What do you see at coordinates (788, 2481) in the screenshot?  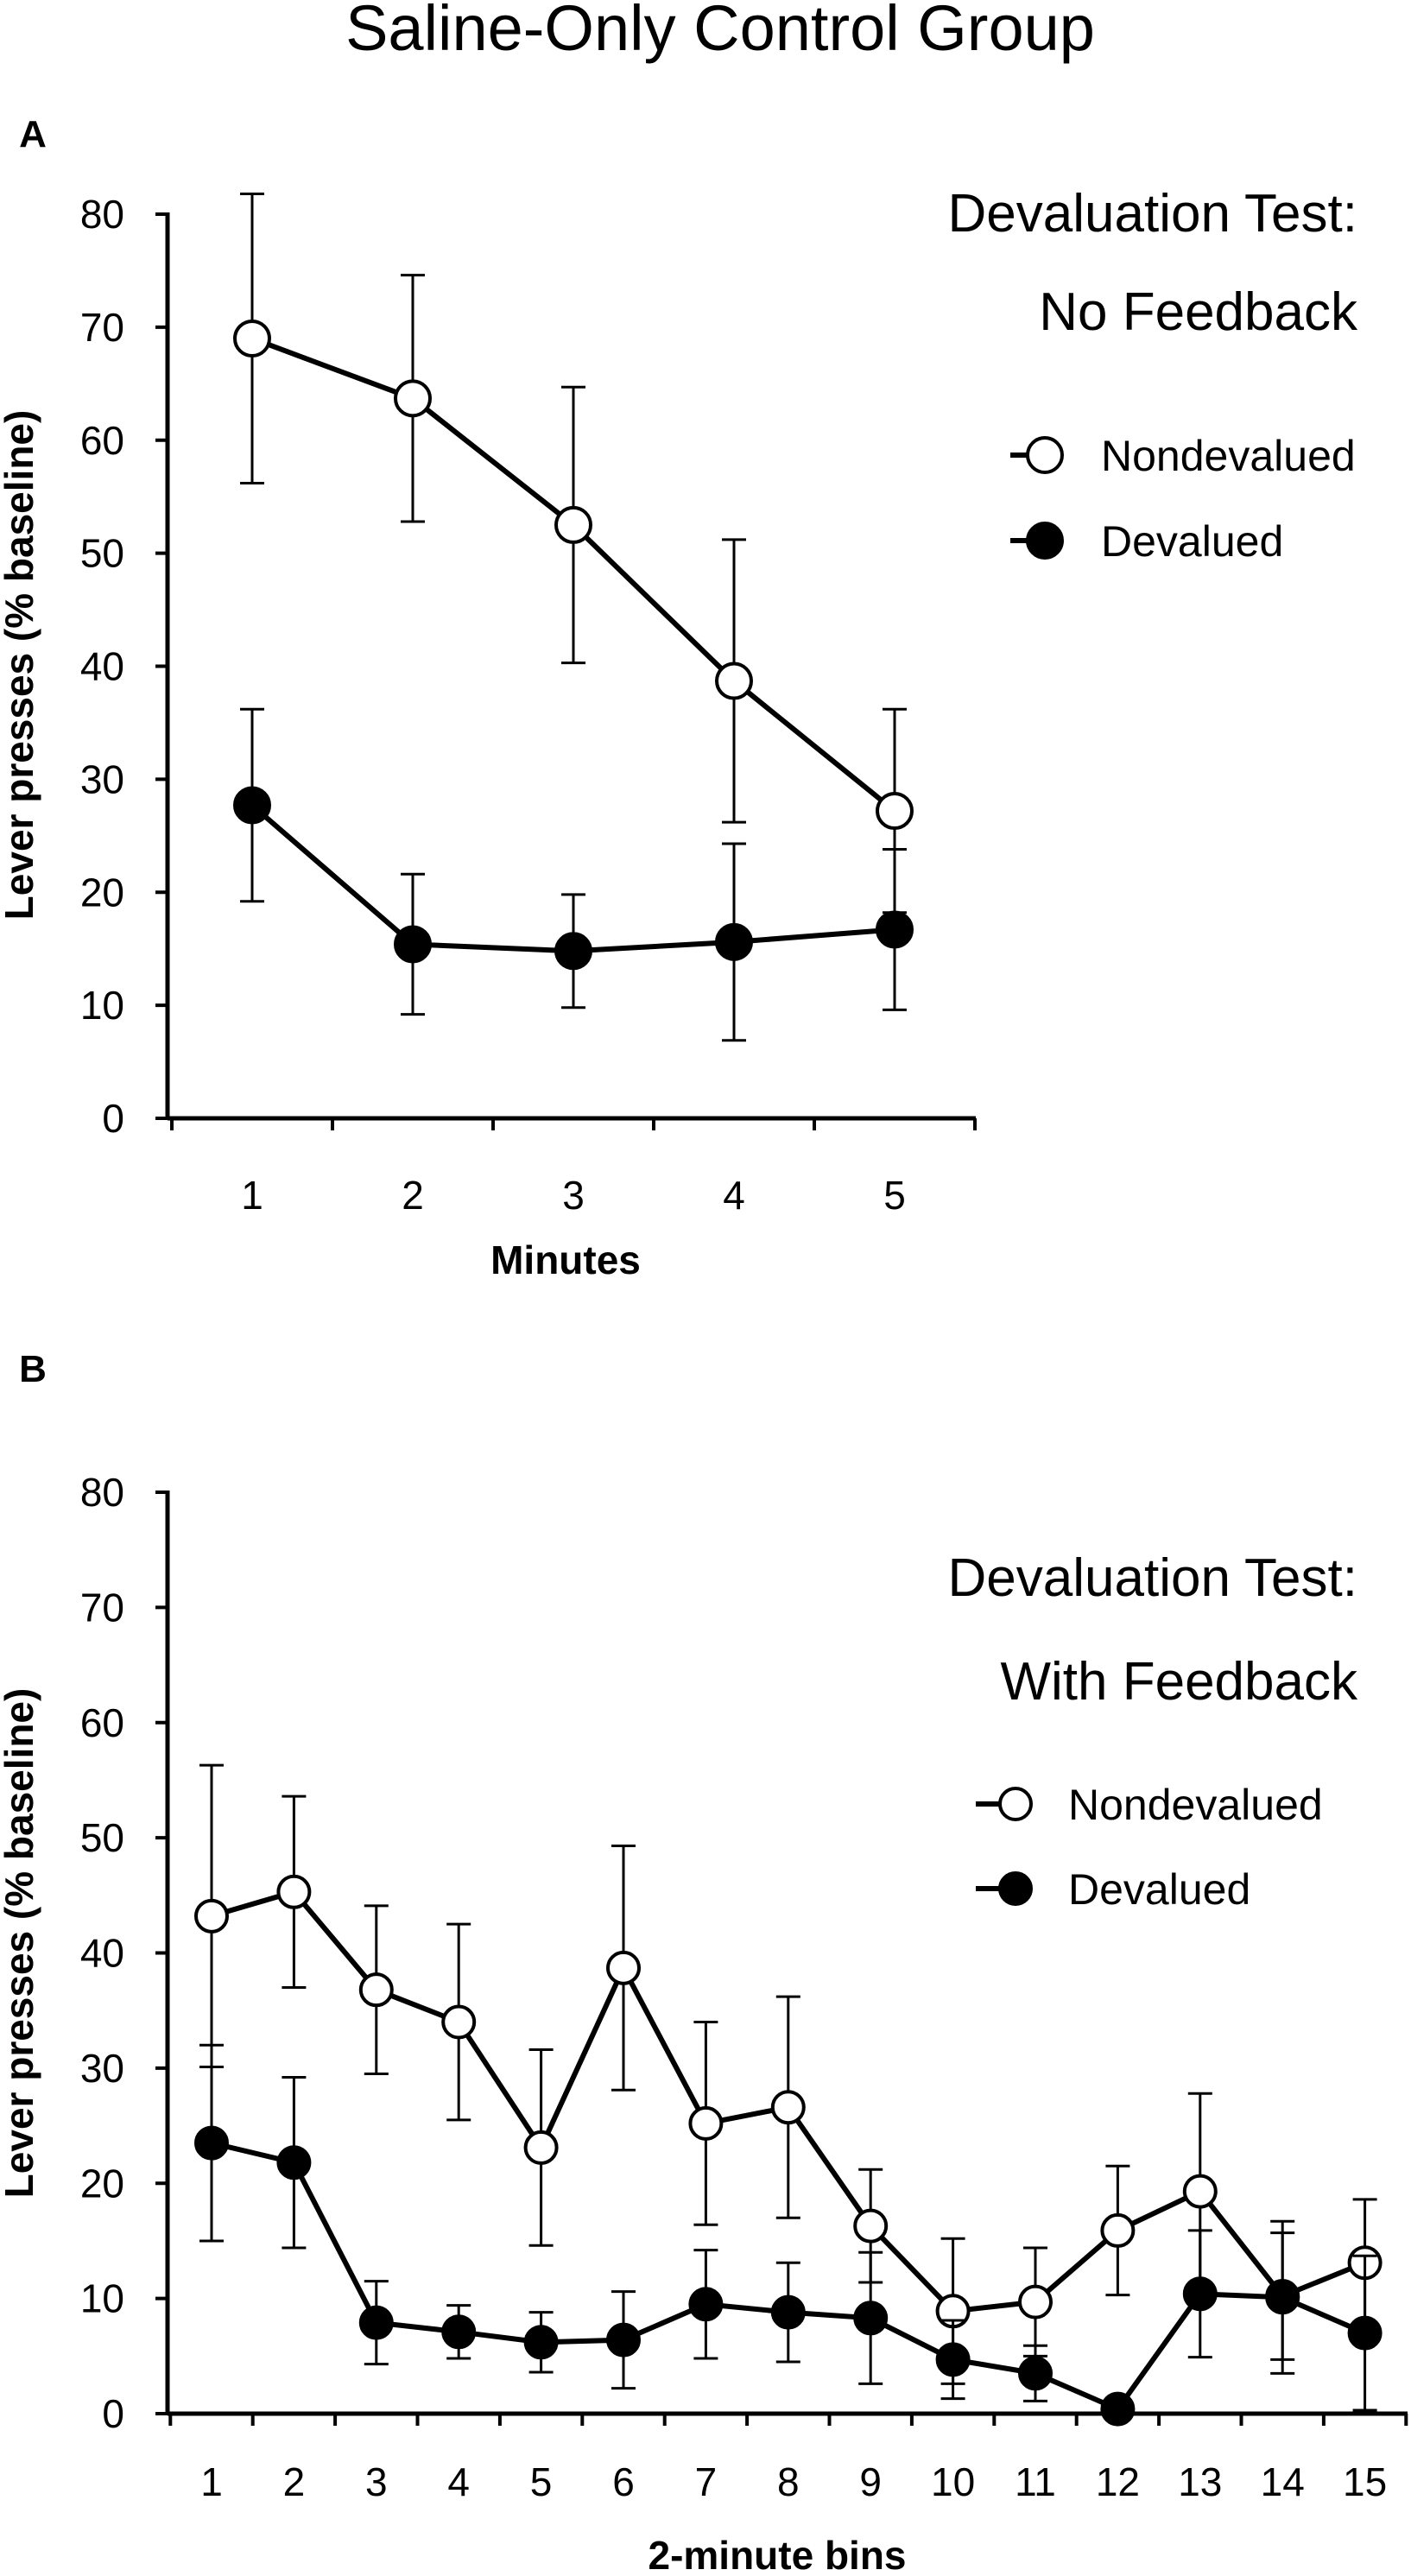 I see `x-tick-label: 8` at bounding box center [788, 2481].